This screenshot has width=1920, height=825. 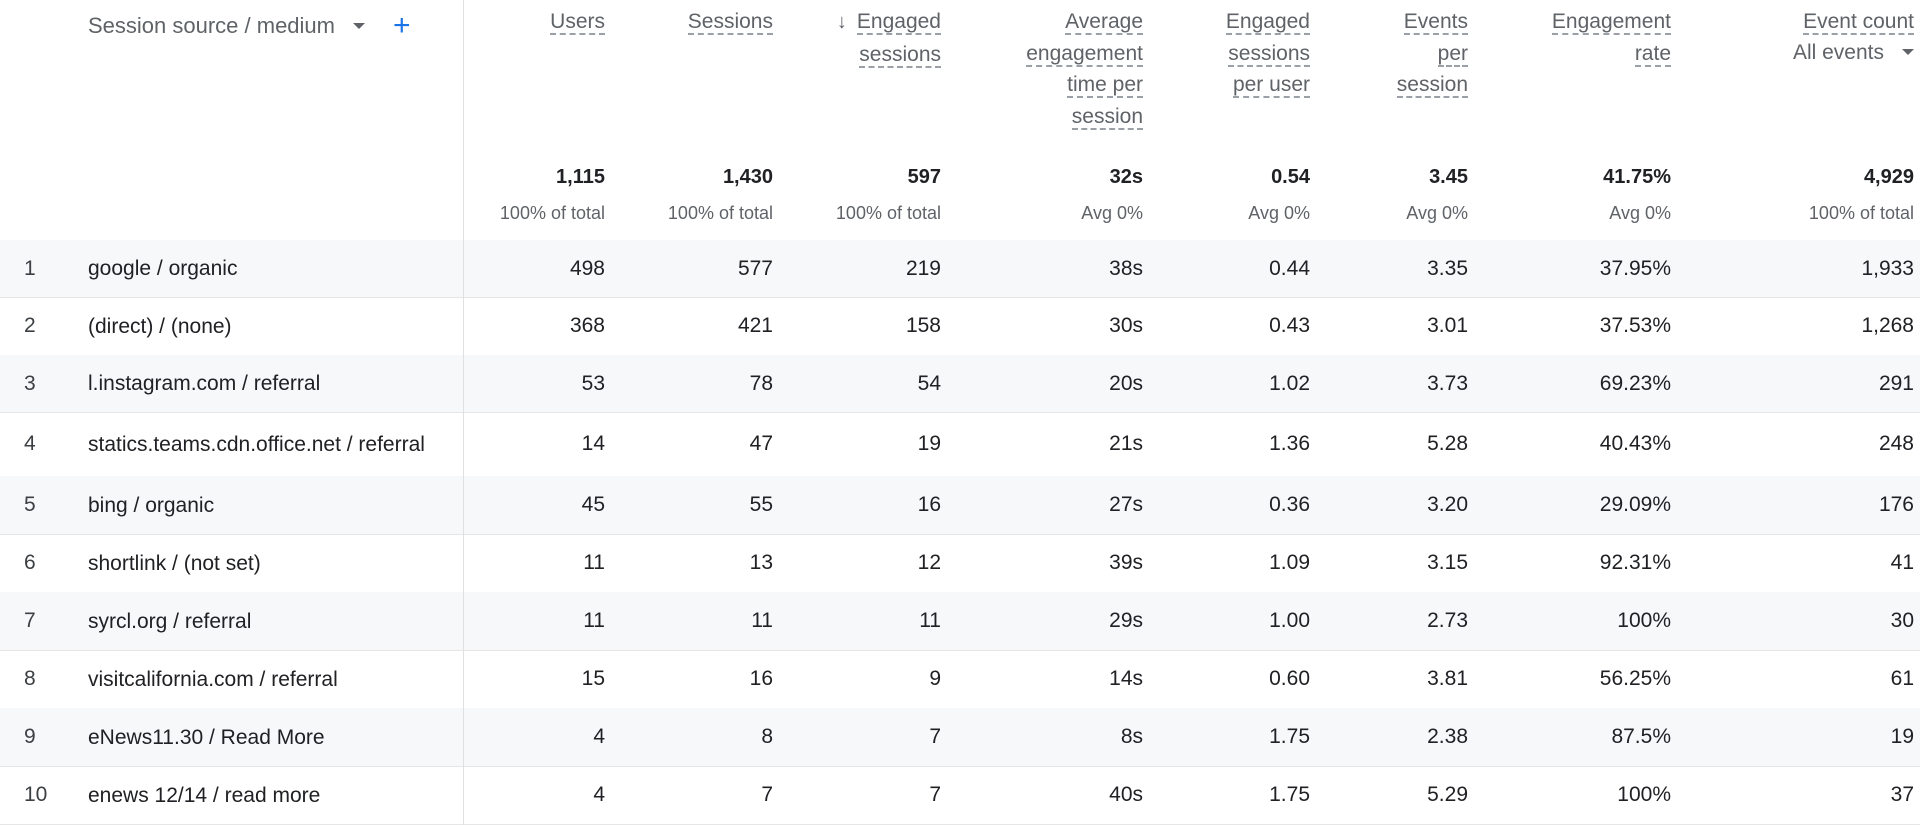 I want to click on sort-arrow-down-icon: ↓, so click(x=841, y=22).